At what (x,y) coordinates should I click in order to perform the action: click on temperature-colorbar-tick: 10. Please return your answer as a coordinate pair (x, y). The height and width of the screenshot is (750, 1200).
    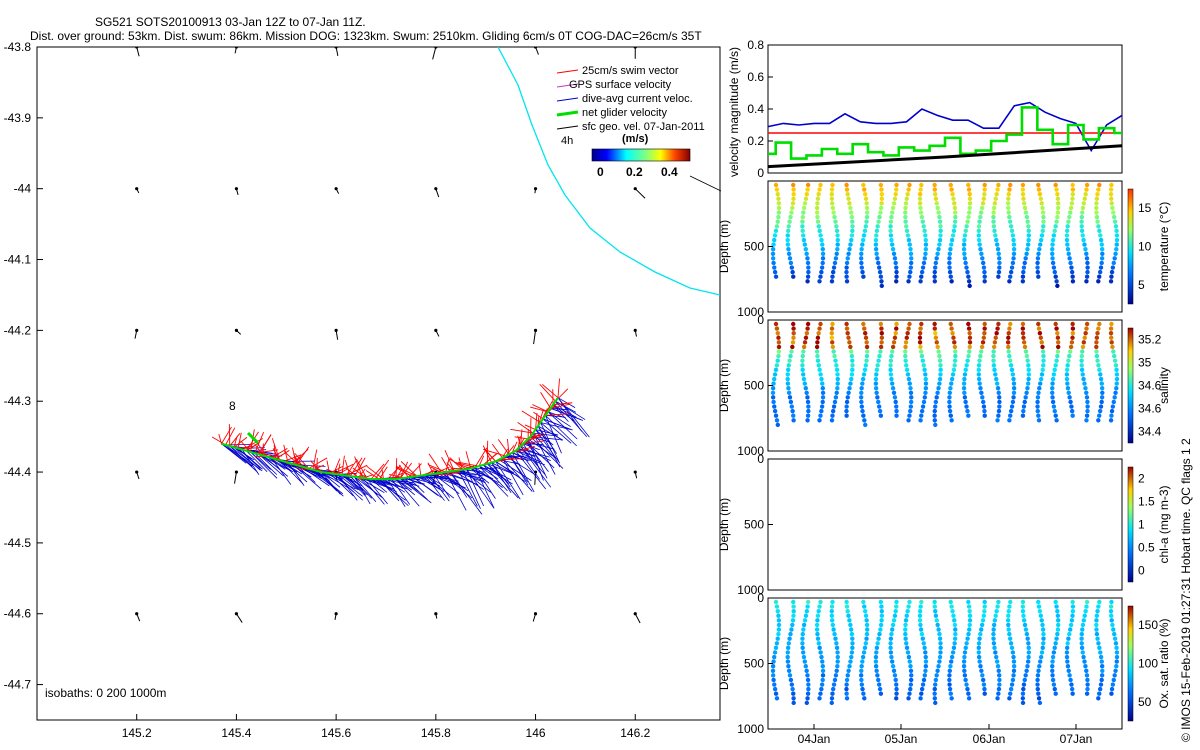
    Looking at the image, I should click on (1145, 247).